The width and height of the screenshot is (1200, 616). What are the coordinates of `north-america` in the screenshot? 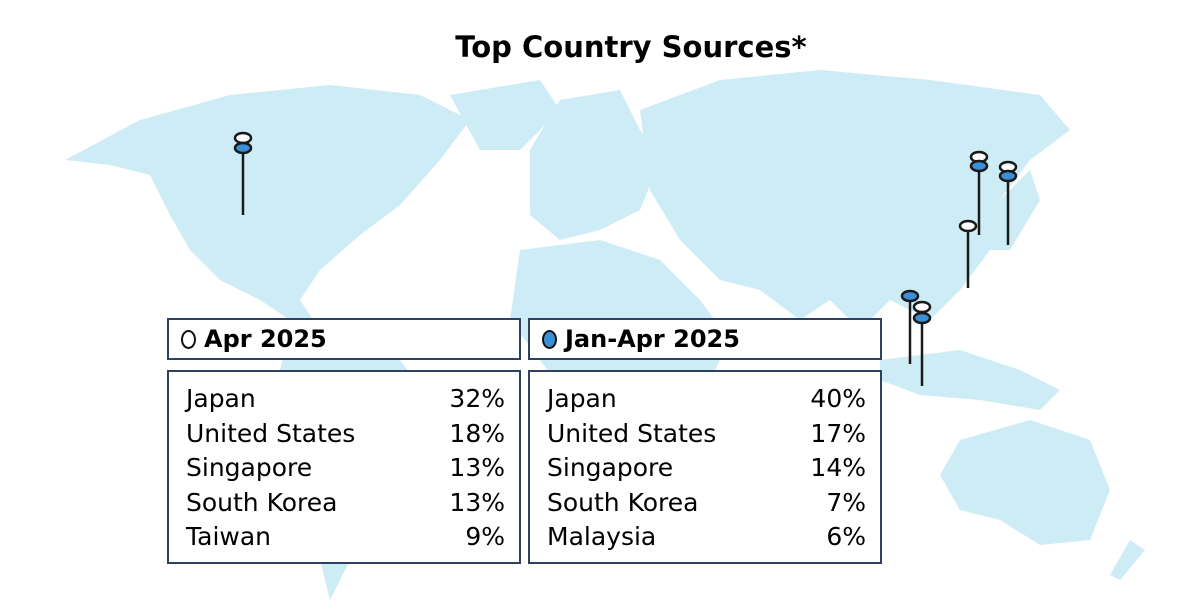 It's located at (267, 207).